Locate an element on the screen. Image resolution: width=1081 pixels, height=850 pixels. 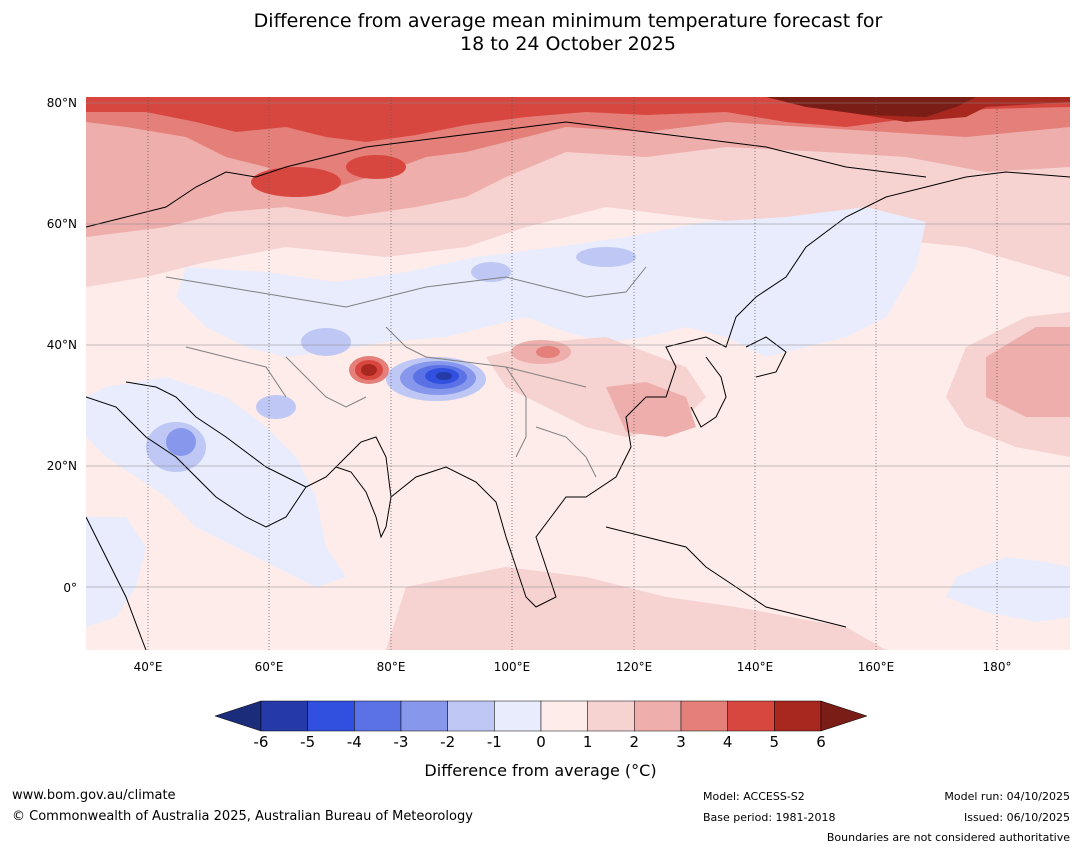
issued-text: Issued: 06/10/2025 is located at coordinates (1016, 817).